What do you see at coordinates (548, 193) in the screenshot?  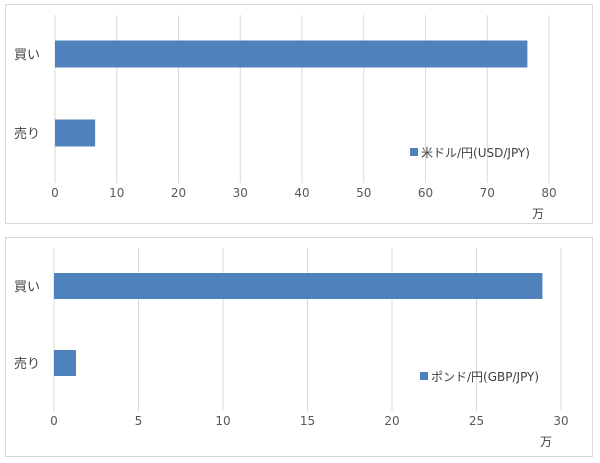 I see `tick-label: 80` at bounding box center [548, 193].